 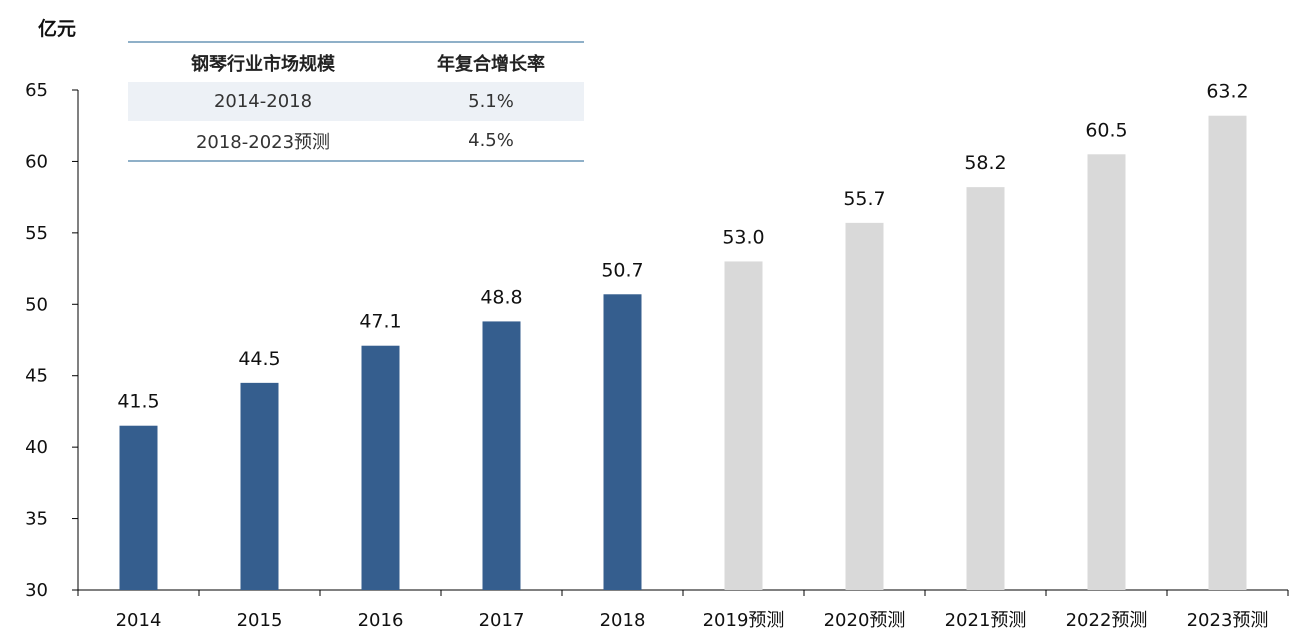 What do you see at coordinates (491, 141) in the screenshot?
I see `cagr-rate: 4.5%` at bounding box center [491, 141].